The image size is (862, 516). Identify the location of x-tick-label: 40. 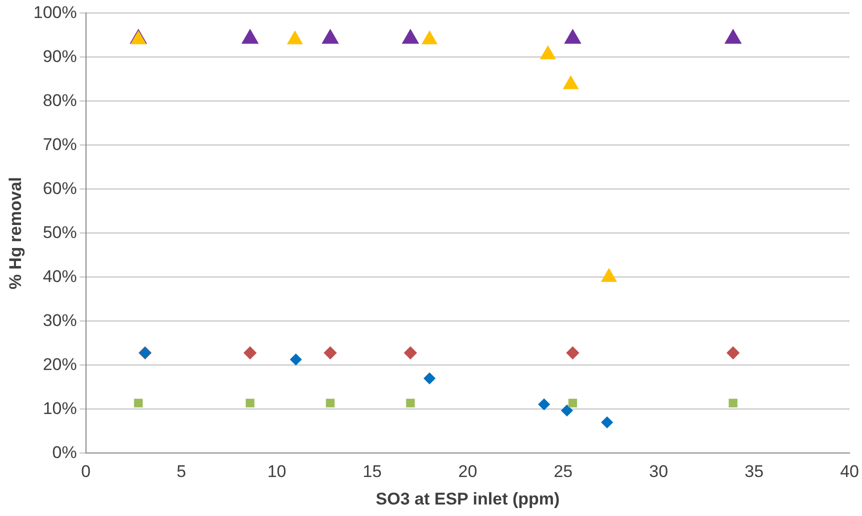
(850, 472).